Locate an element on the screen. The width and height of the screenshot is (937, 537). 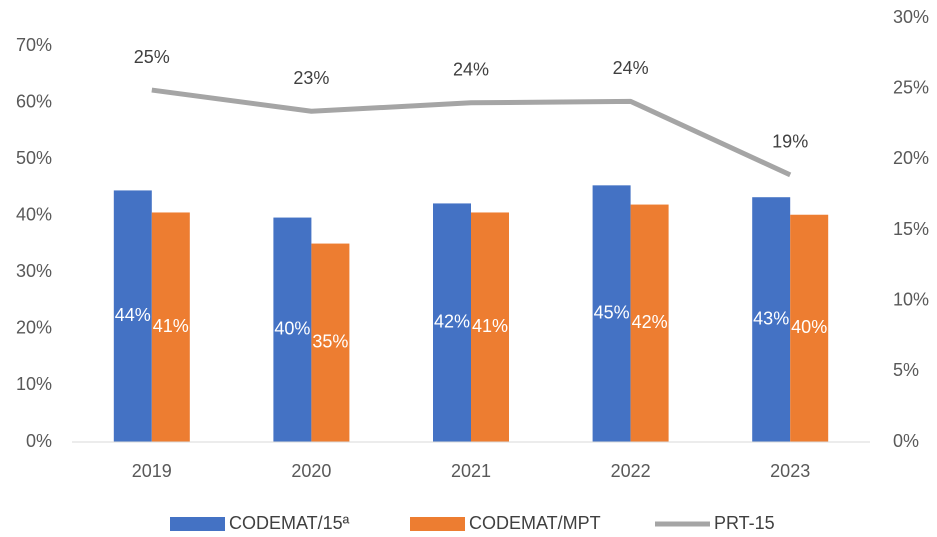
legend-label: CODEMAT/MPT is located at coordinates (535, 523).